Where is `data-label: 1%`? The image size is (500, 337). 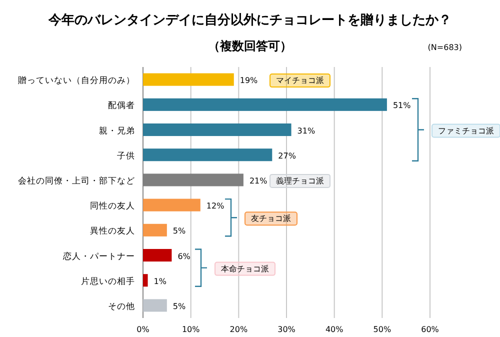
data-label: 1% is located at coordinates (160, 281).